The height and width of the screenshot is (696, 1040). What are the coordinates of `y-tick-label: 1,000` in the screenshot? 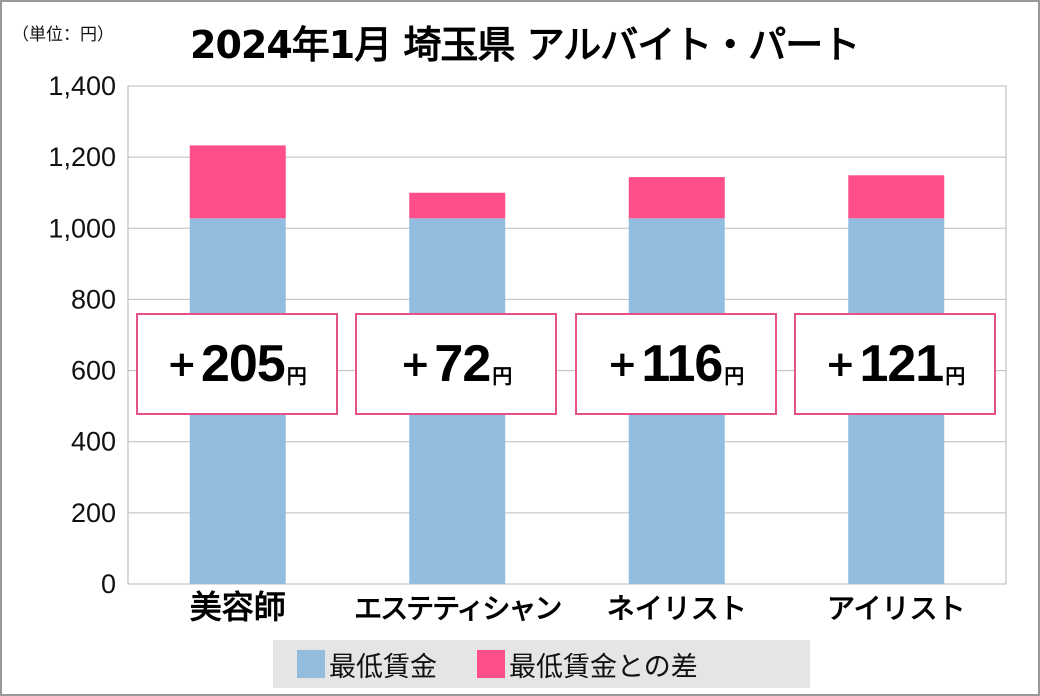 It's located at (82, 228).